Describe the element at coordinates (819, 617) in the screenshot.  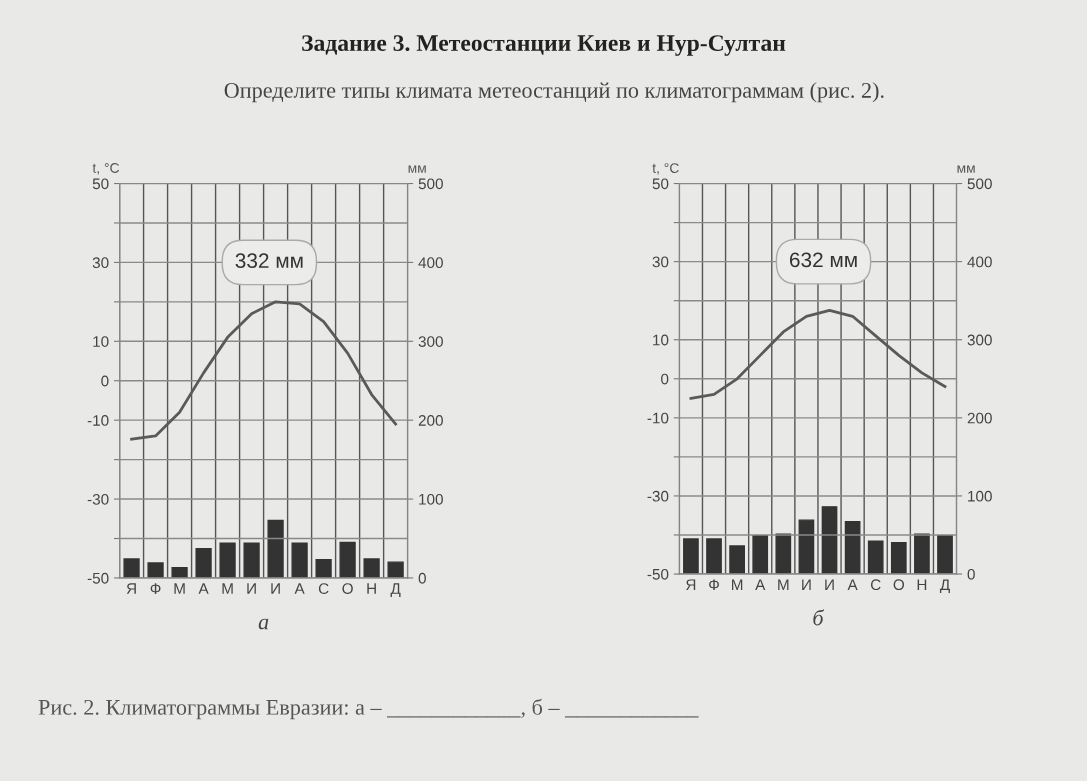
I see `x-axis-title: б` at that location.